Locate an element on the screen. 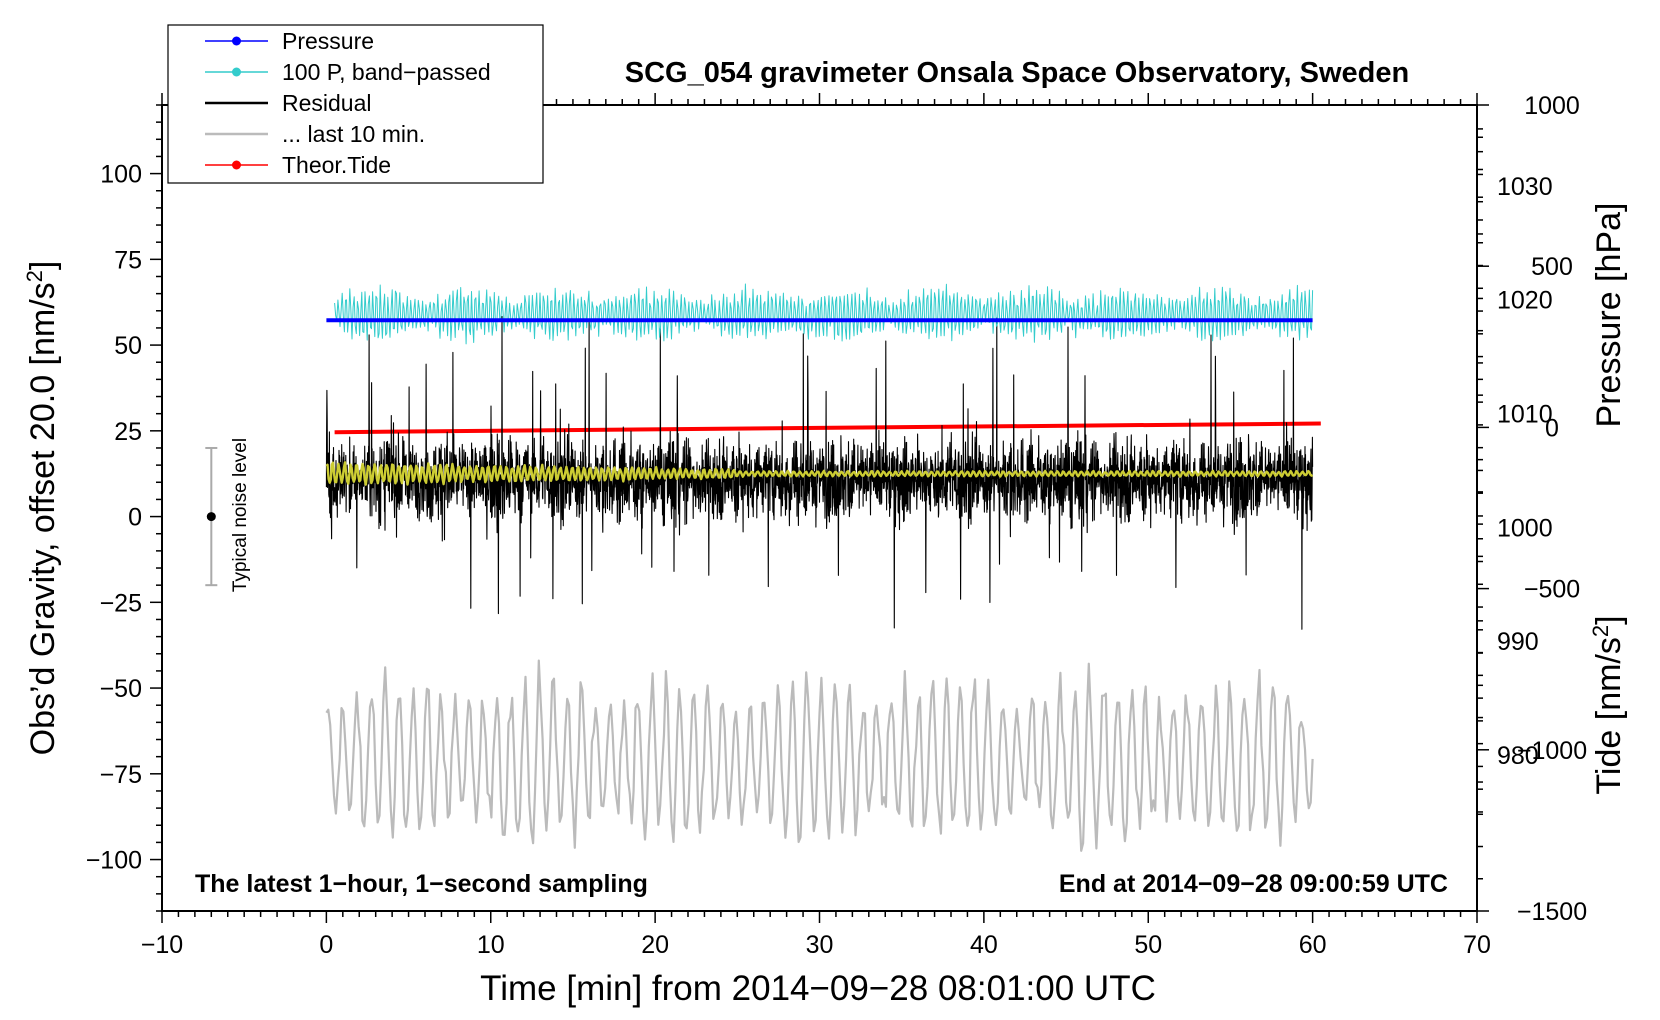 The height and width of the screenshot is (1020, 1660). y-axis-title-pressure: Pressure [hPa] is located at coordinates (1609, 315).